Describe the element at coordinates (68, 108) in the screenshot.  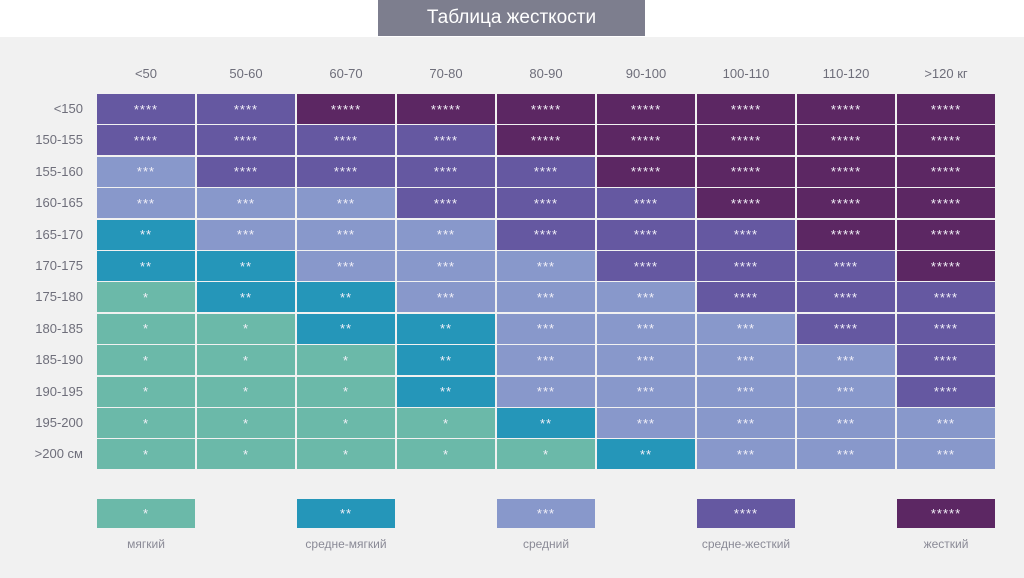
I see `row-header: <150` at that location.